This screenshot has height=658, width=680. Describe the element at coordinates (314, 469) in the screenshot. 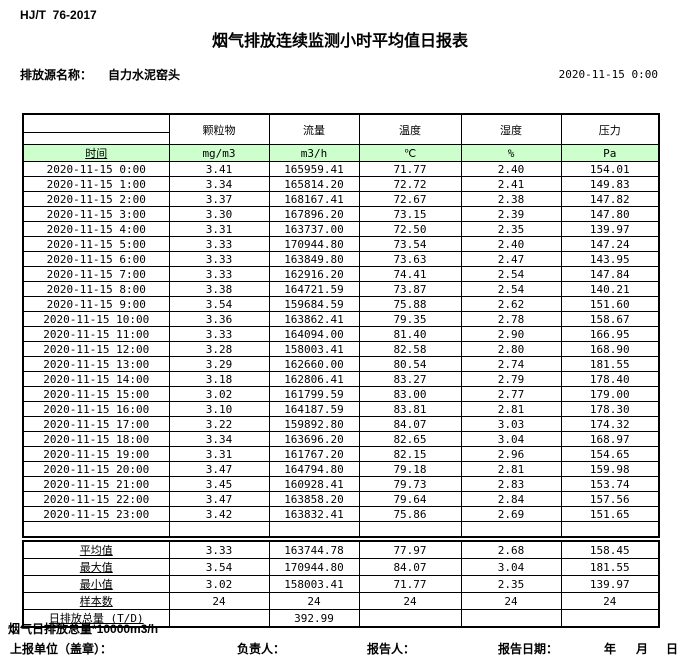

I see `value-cell: 164794.80` at that location.